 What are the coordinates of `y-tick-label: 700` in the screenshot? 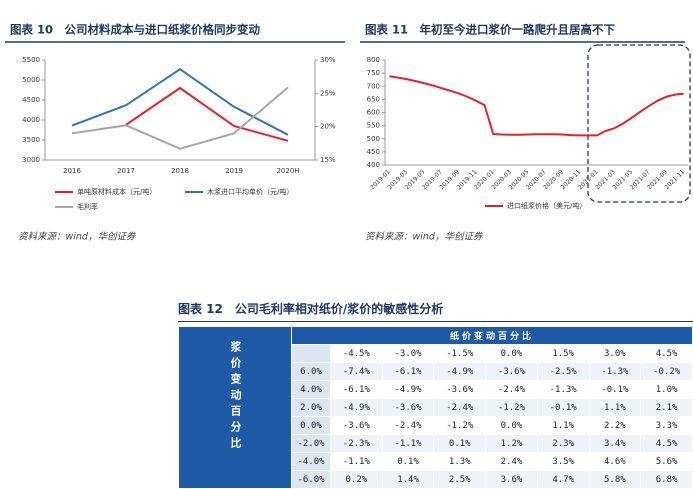 It's located at (373, 86).